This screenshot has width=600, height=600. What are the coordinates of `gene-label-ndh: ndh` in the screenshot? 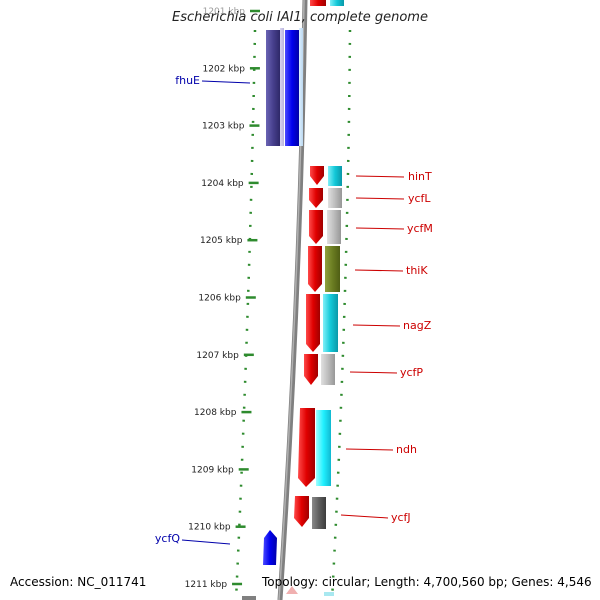 It's located at (406, 449).